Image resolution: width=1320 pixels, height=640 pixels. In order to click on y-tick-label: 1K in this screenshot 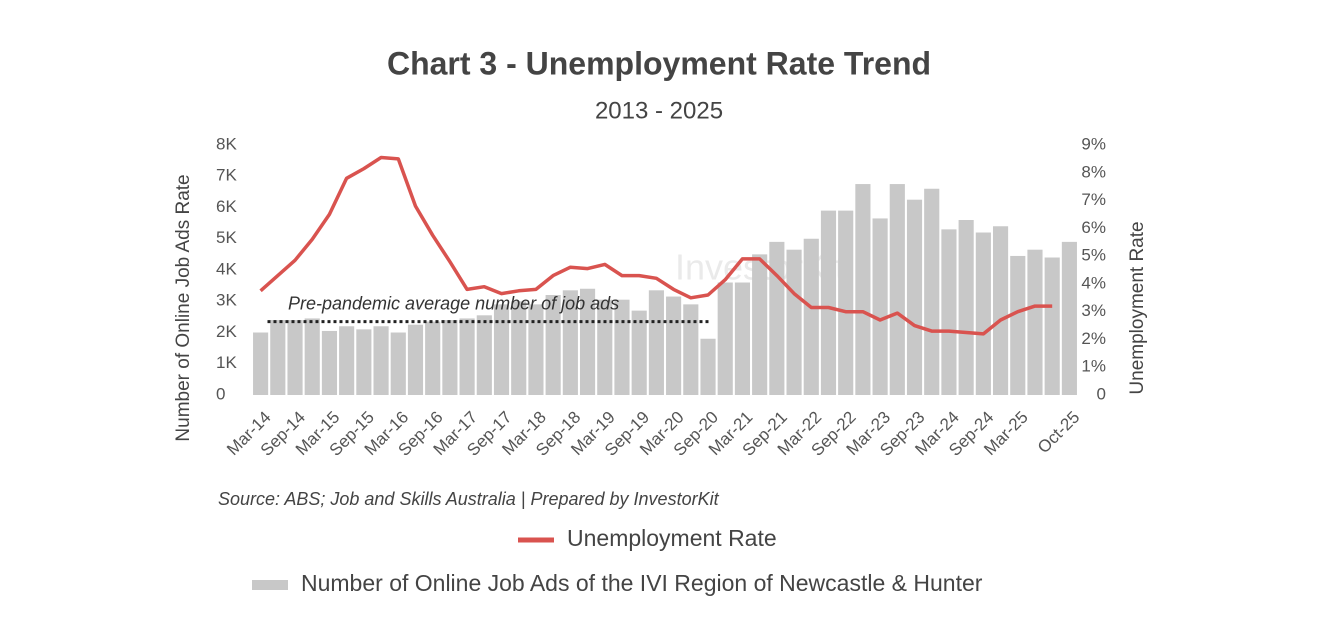, I will do `click(226, 362)`.